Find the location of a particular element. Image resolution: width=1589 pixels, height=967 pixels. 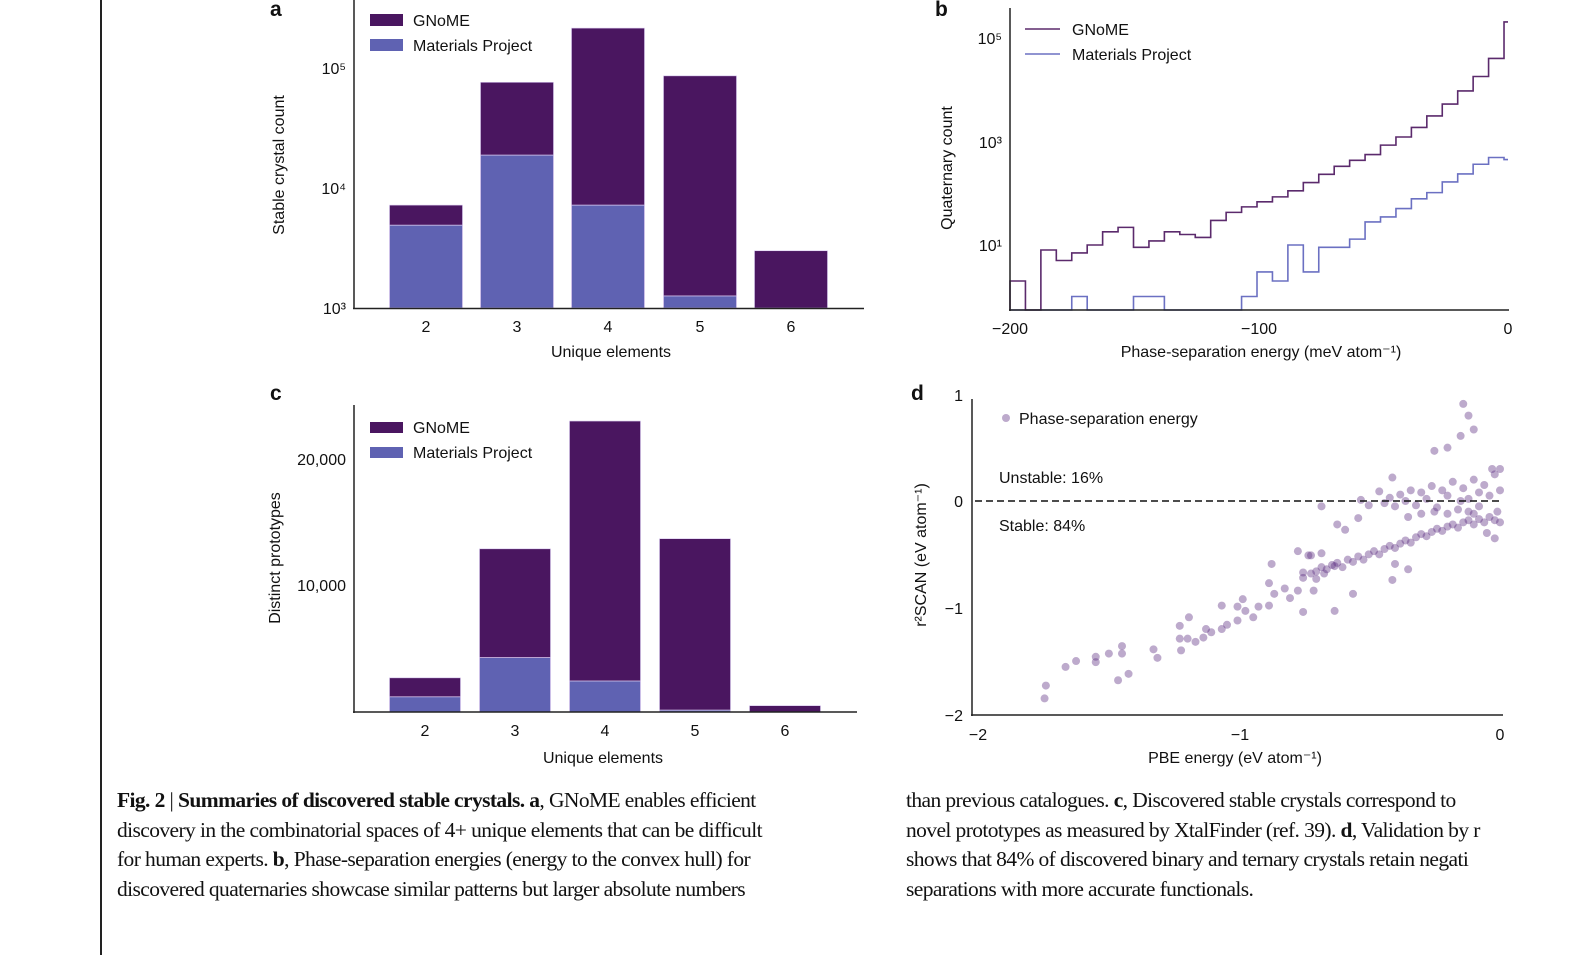

y-tick-label: 10³ is located at coordinates (335, 309).